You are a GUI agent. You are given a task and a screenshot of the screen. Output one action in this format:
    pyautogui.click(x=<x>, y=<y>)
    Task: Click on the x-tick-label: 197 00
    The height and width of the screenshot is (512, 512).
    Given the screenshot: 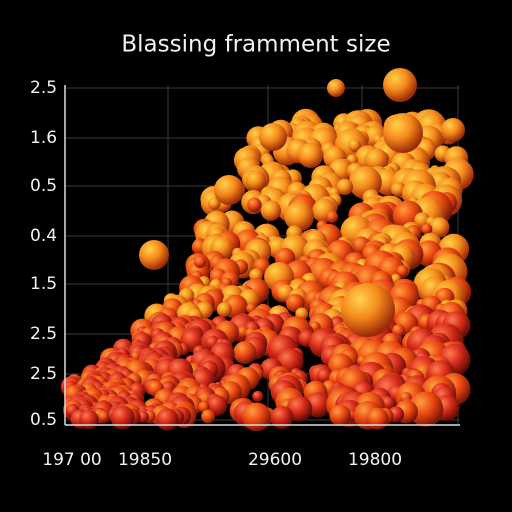 What is the action you would take?
    pyautogui.click(x=71, y=460)
    